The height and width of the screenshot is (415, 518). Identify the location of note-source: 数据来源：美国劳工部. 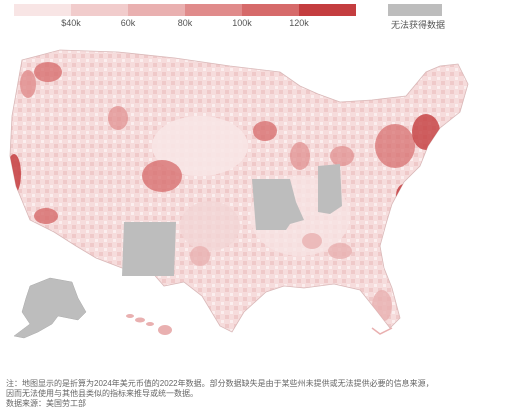
(46, 403).